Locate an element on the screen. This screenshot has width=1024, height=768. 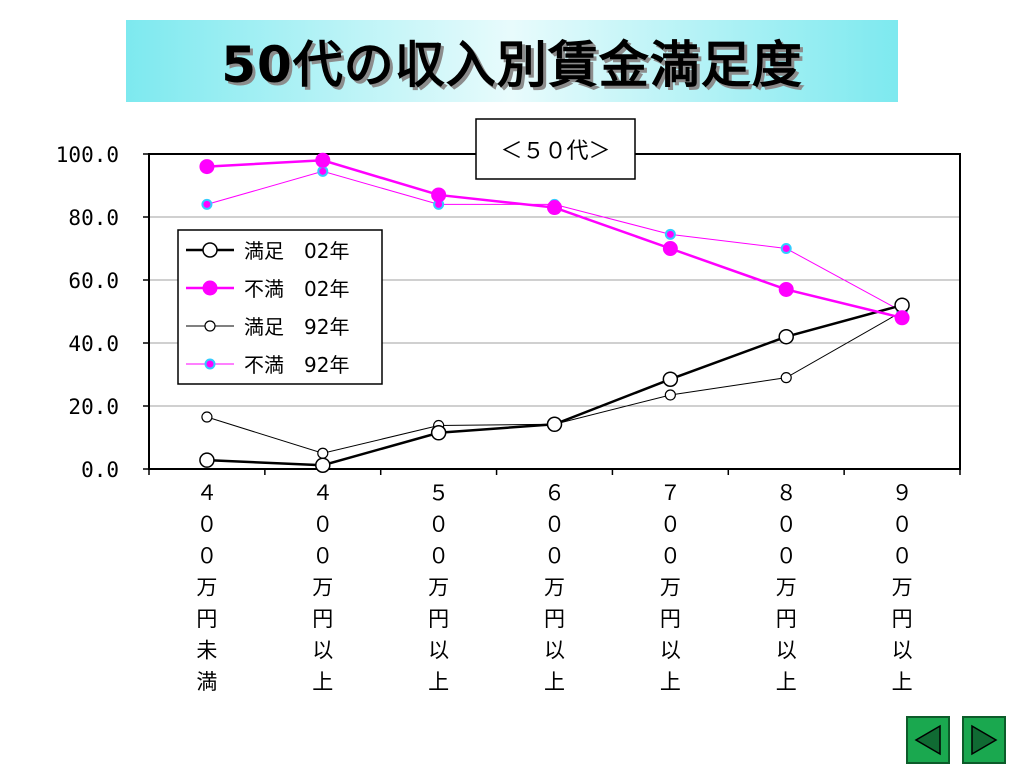
x-tick-label: ９００万円以上 is located at coordinates (902, 587).